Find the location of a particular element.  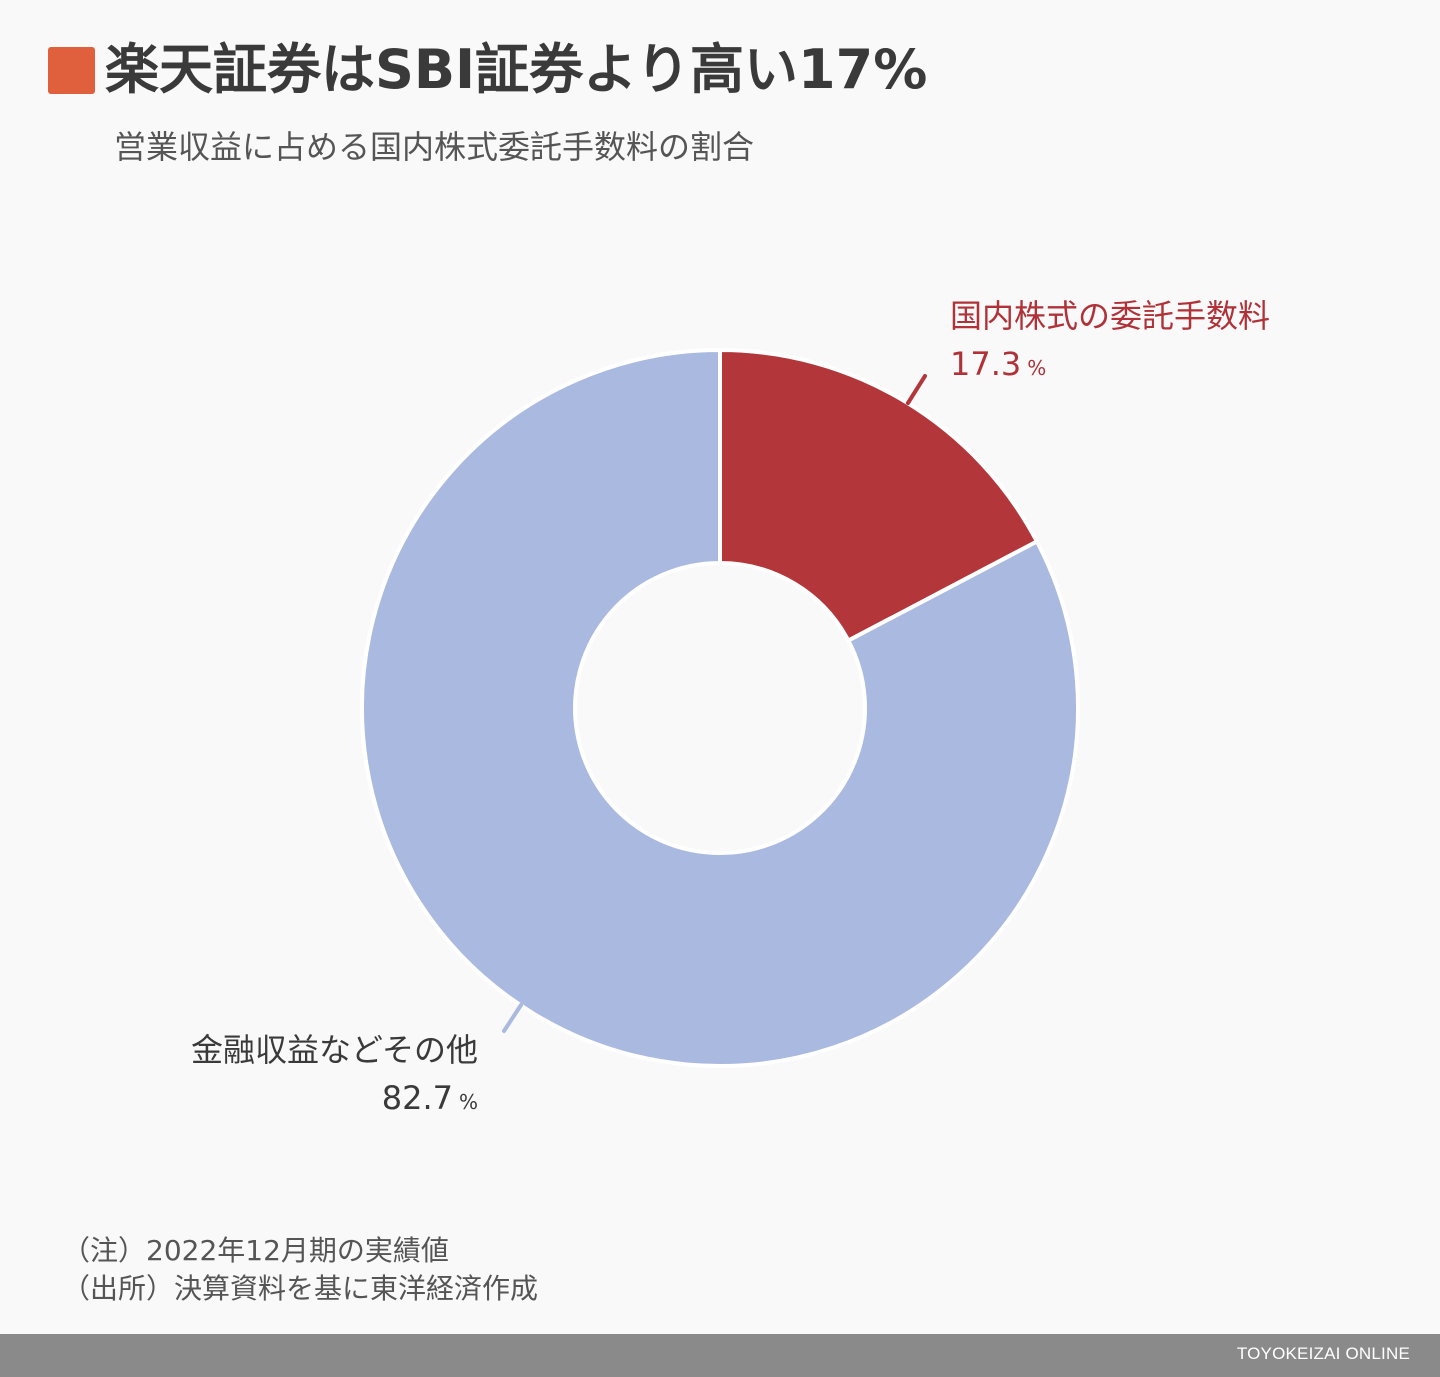

note-text: （注）2022年12月期の実績値 is located at coordinates (255, 1250).